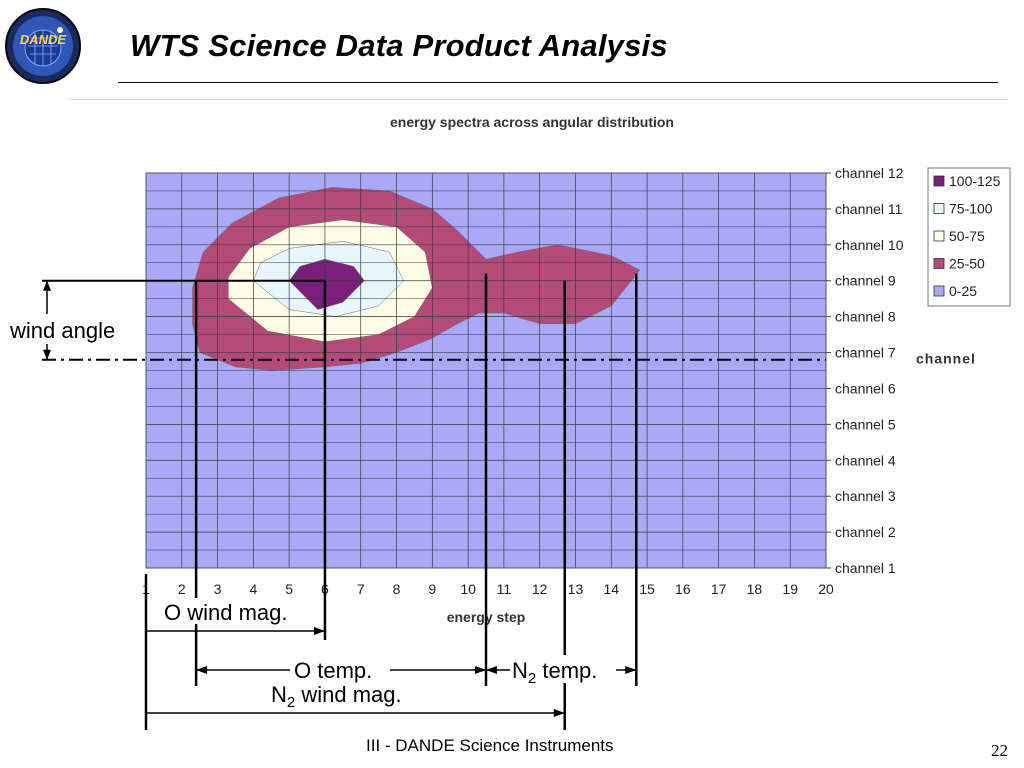 The height and width of the screenshot is (768, 1024). What do you see at coordinates (865, 388) in the screenshot?
I see `y-tick-label: channel 6` at bounding box center [865, 388].